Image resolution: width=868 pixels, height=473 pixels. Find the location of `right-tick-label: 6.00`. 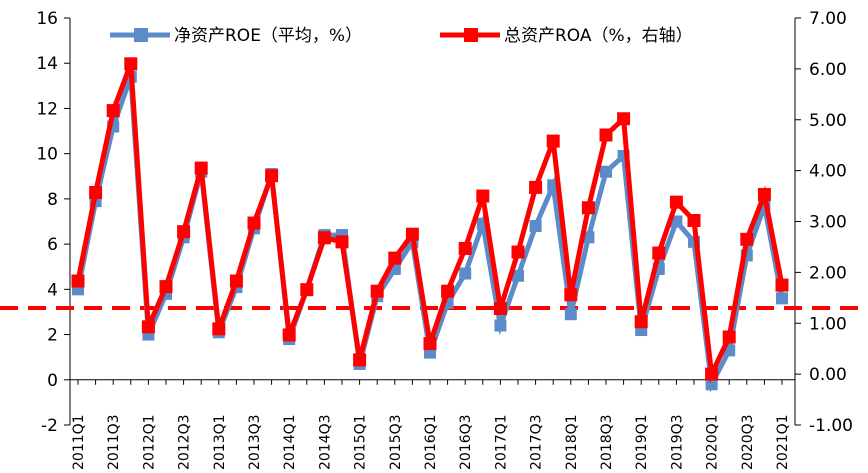

right-tick-label: 6.00 is located at coordinates (828, 70).